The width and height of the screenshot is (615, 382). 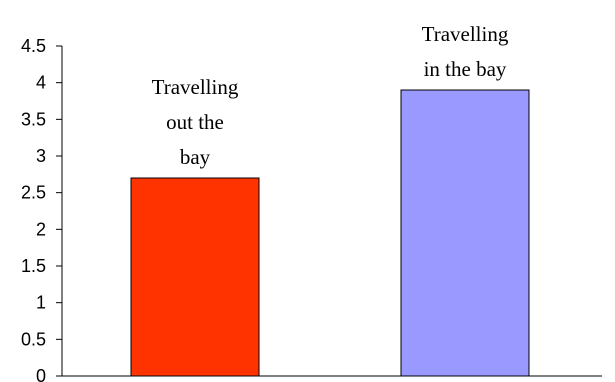 What do you see at coordinates (41, 303) in the screenshot?
I see `y-tick-label: 1` at bounding box center [41, 303].